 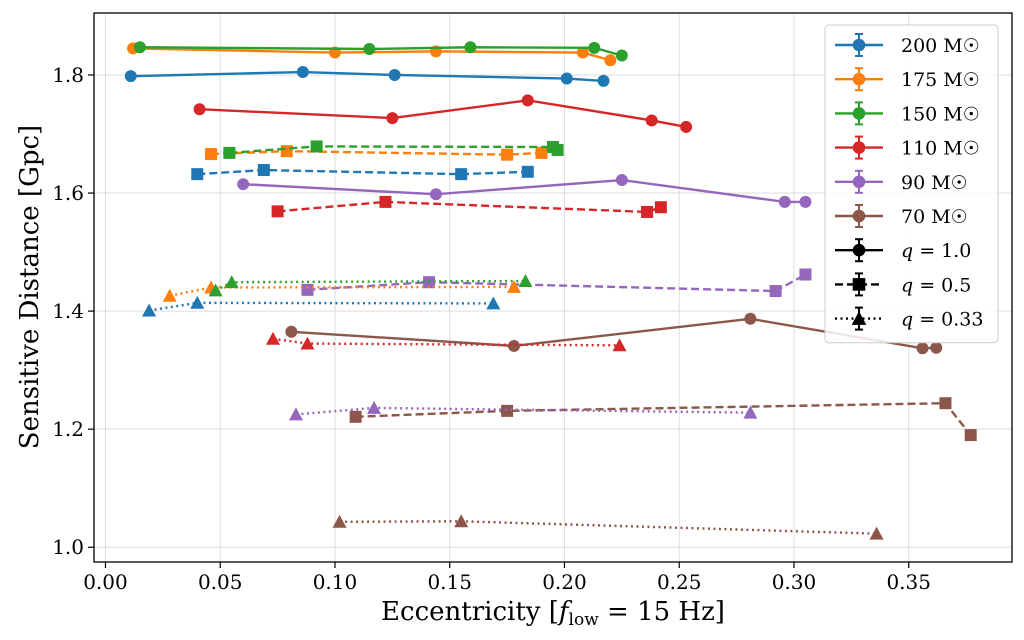 I want to click on x-tick-label: 0.10, so click(x=335, y=582).